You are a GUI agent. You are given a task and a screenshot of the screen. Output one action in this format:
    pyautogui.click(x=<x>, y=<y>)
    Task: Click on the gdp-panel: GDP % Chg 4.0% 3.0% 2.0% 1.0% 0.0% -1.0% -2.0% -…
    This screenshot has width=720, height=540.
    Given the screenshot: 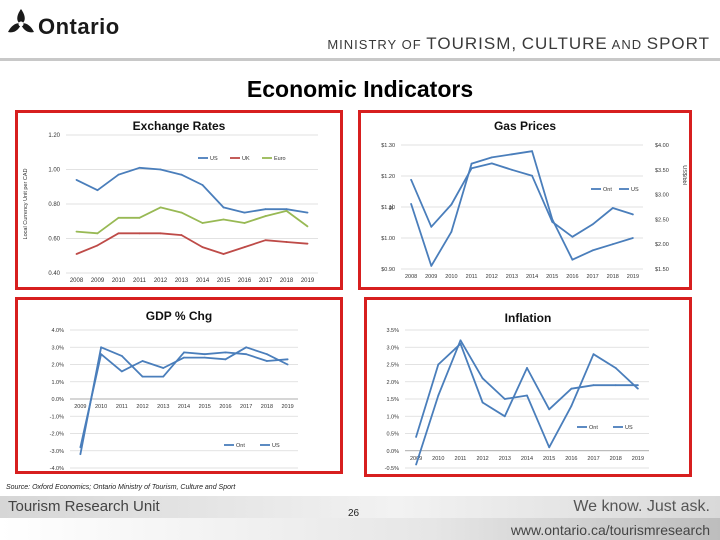 What is the action you would take?
    pyautogui.click(x=179, y=385)
    